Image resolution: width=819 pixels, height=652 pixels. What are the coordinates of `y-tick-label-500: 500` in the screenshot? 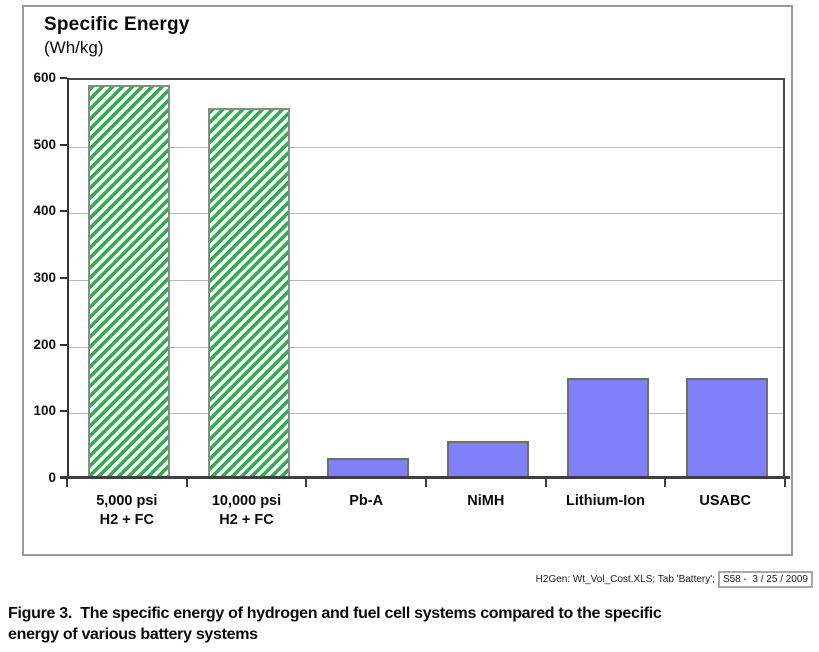 It's located at (44, 144).